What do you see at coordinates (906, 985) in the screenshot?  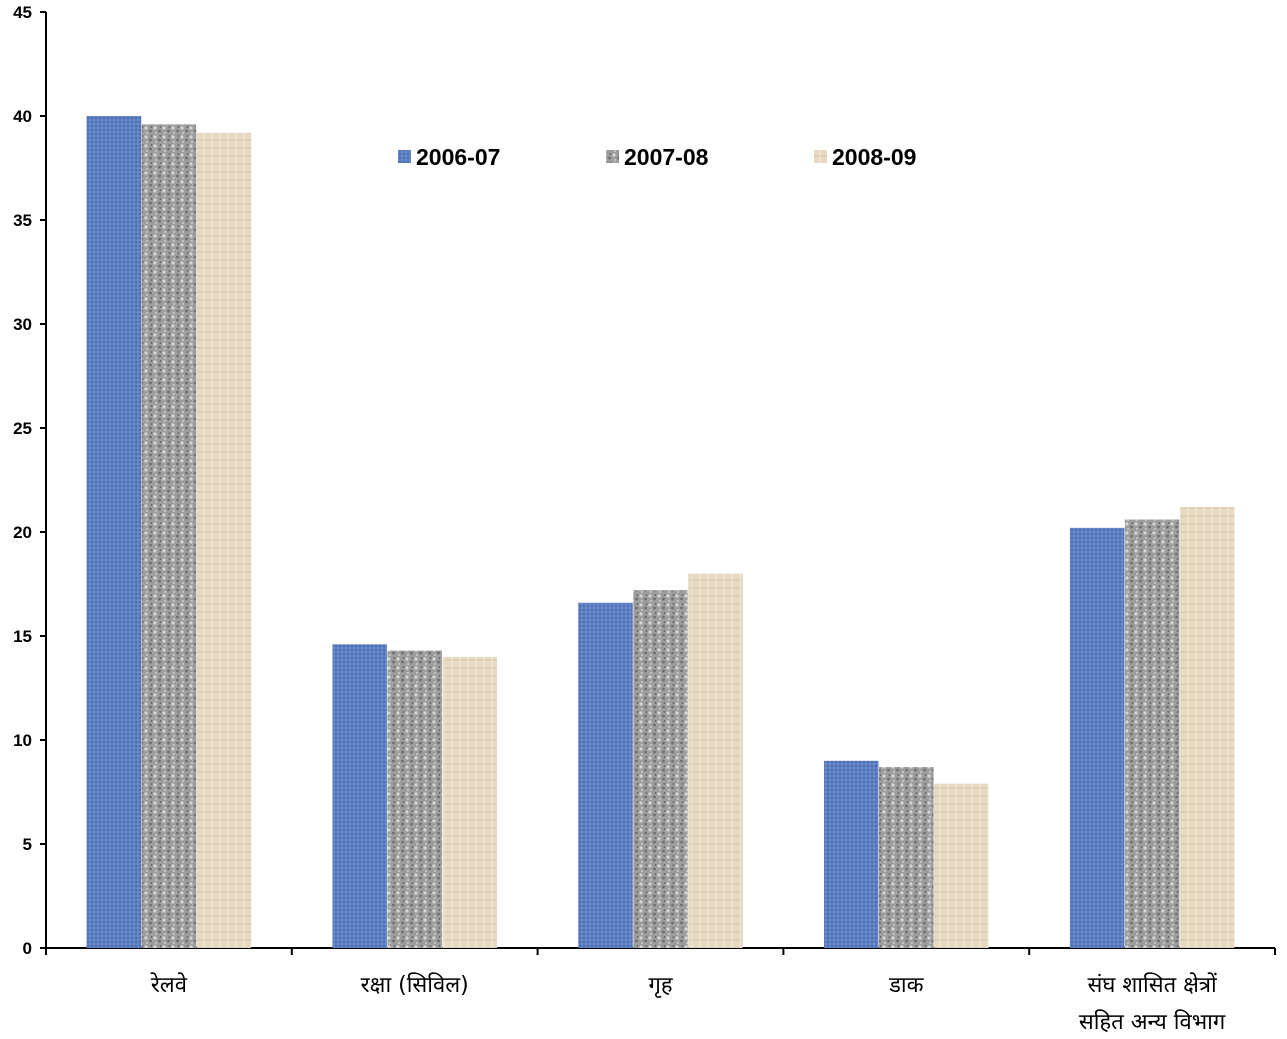 I see `x-tick-label: डाक` at bounding box center [906, 985].